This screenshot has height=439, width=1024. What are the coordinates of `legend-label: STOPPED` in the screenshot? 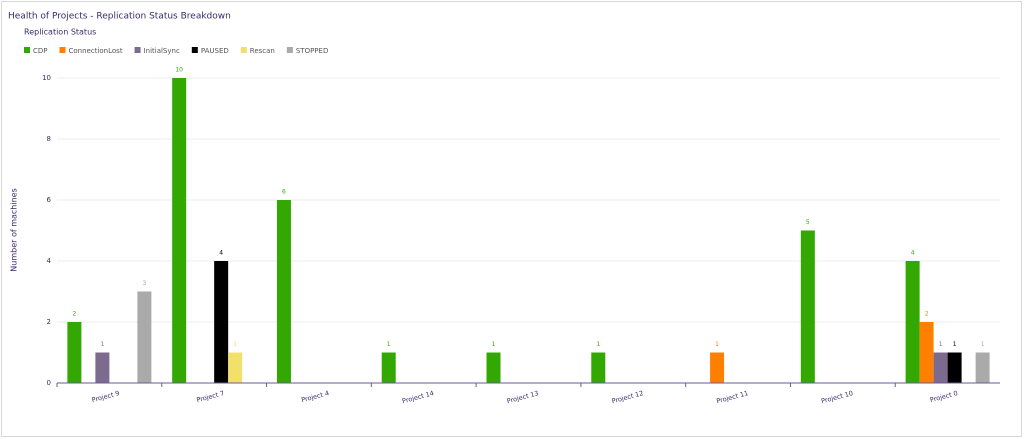 It's located at (312, 51).